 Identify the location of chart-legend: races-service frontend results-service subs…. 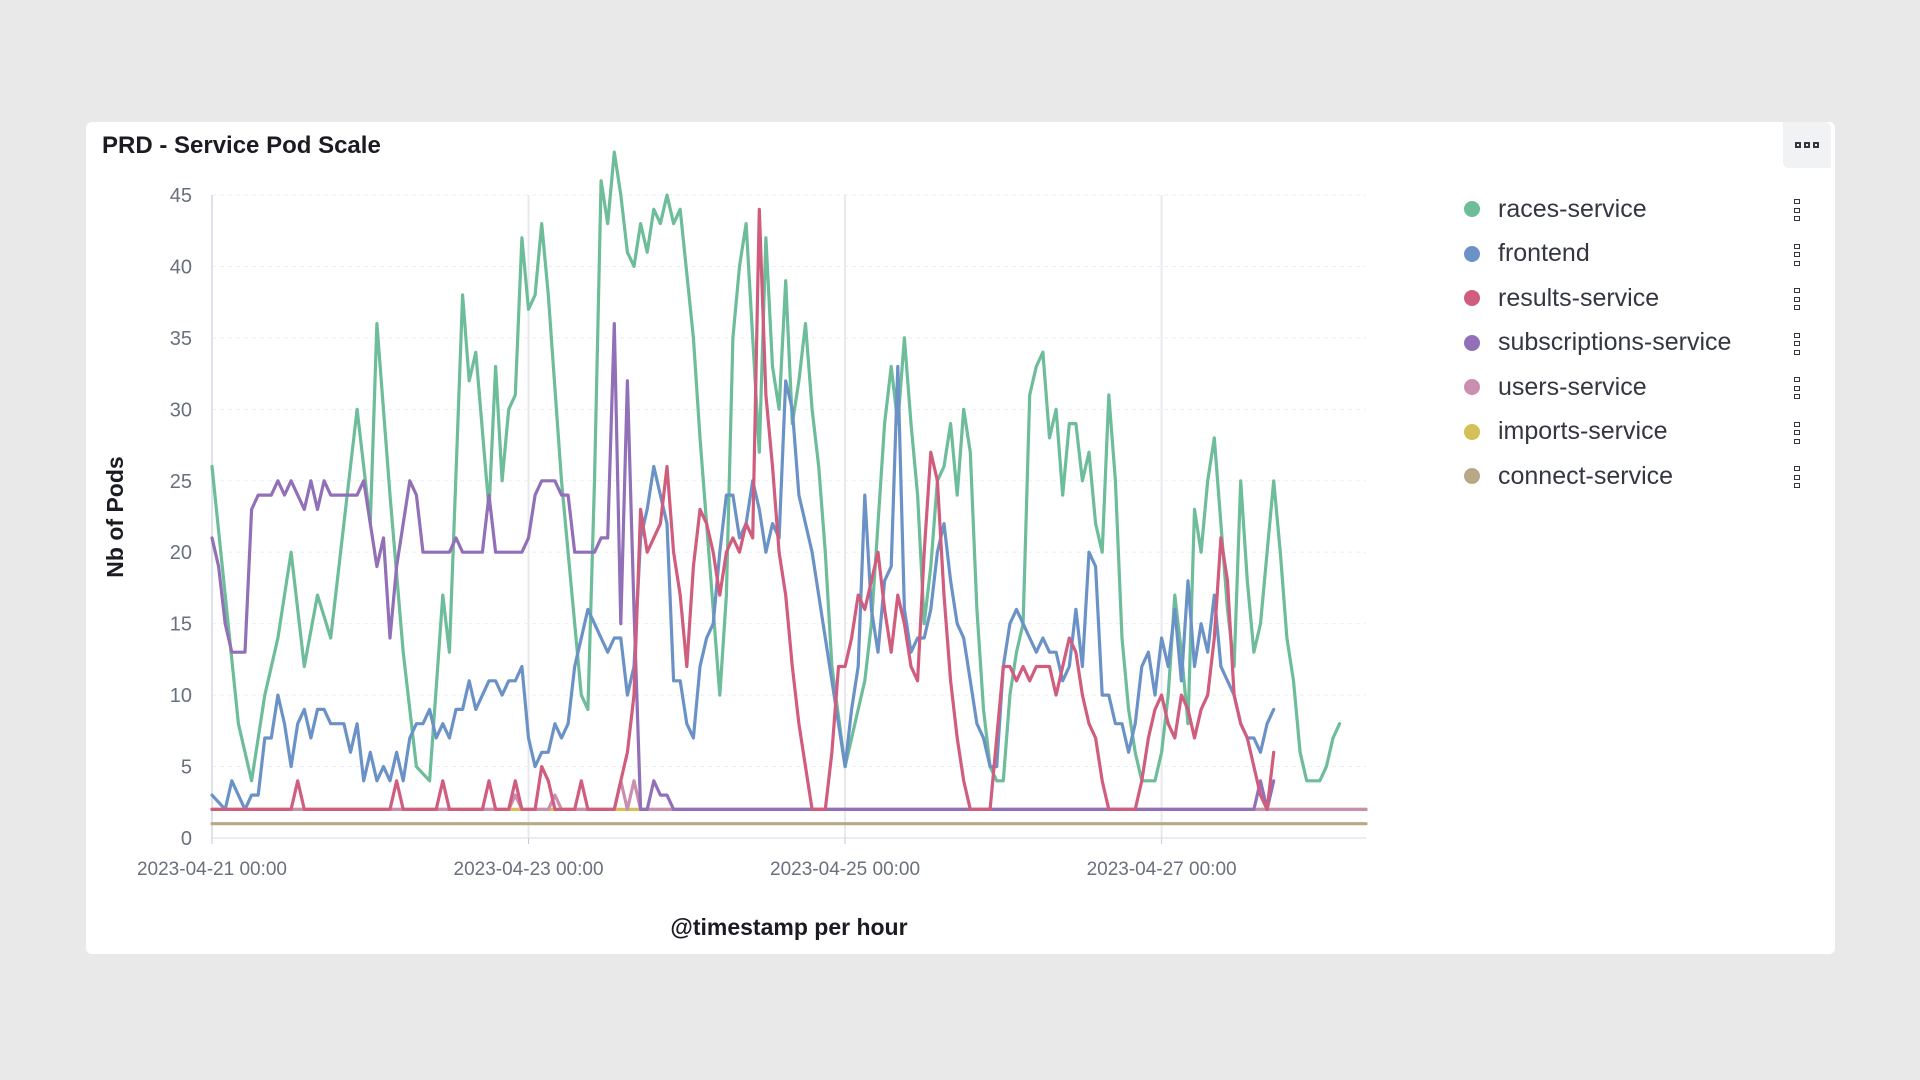
(1630, 343).